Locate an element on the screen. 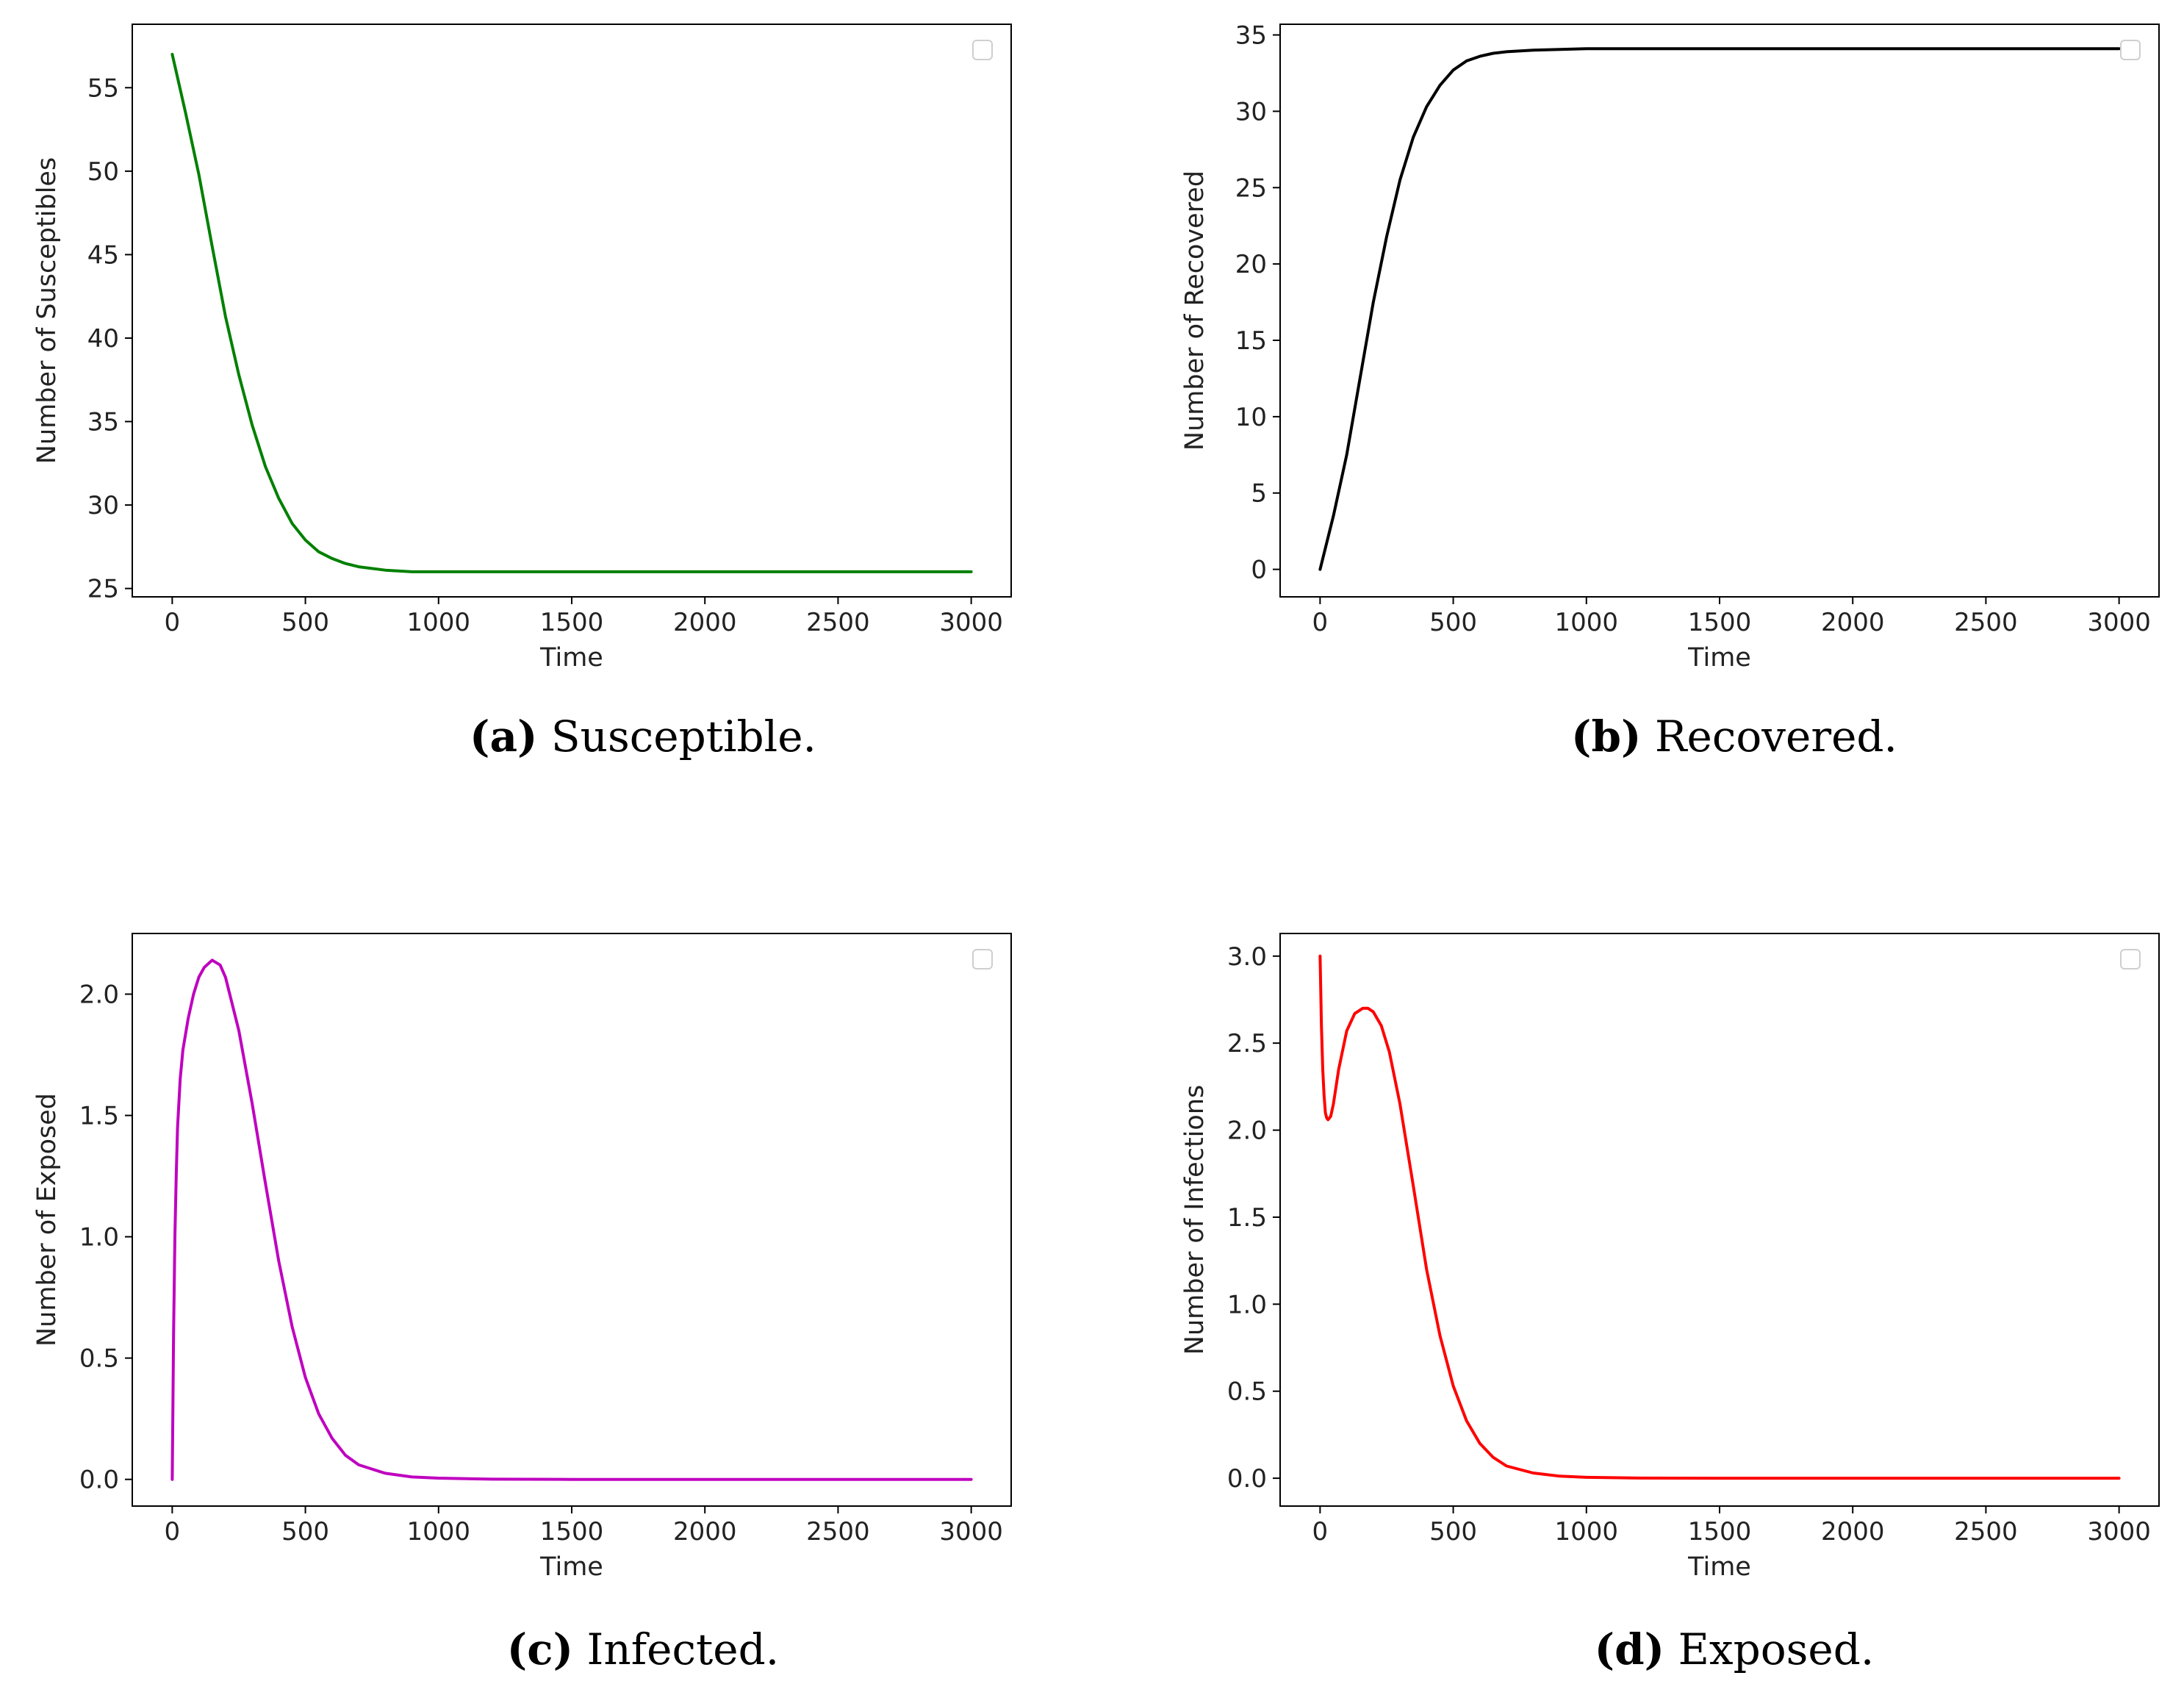 This screenshot has height=1706, width=2184. caption-b: (b) Recovered. is located at coordinates (1734, 737).